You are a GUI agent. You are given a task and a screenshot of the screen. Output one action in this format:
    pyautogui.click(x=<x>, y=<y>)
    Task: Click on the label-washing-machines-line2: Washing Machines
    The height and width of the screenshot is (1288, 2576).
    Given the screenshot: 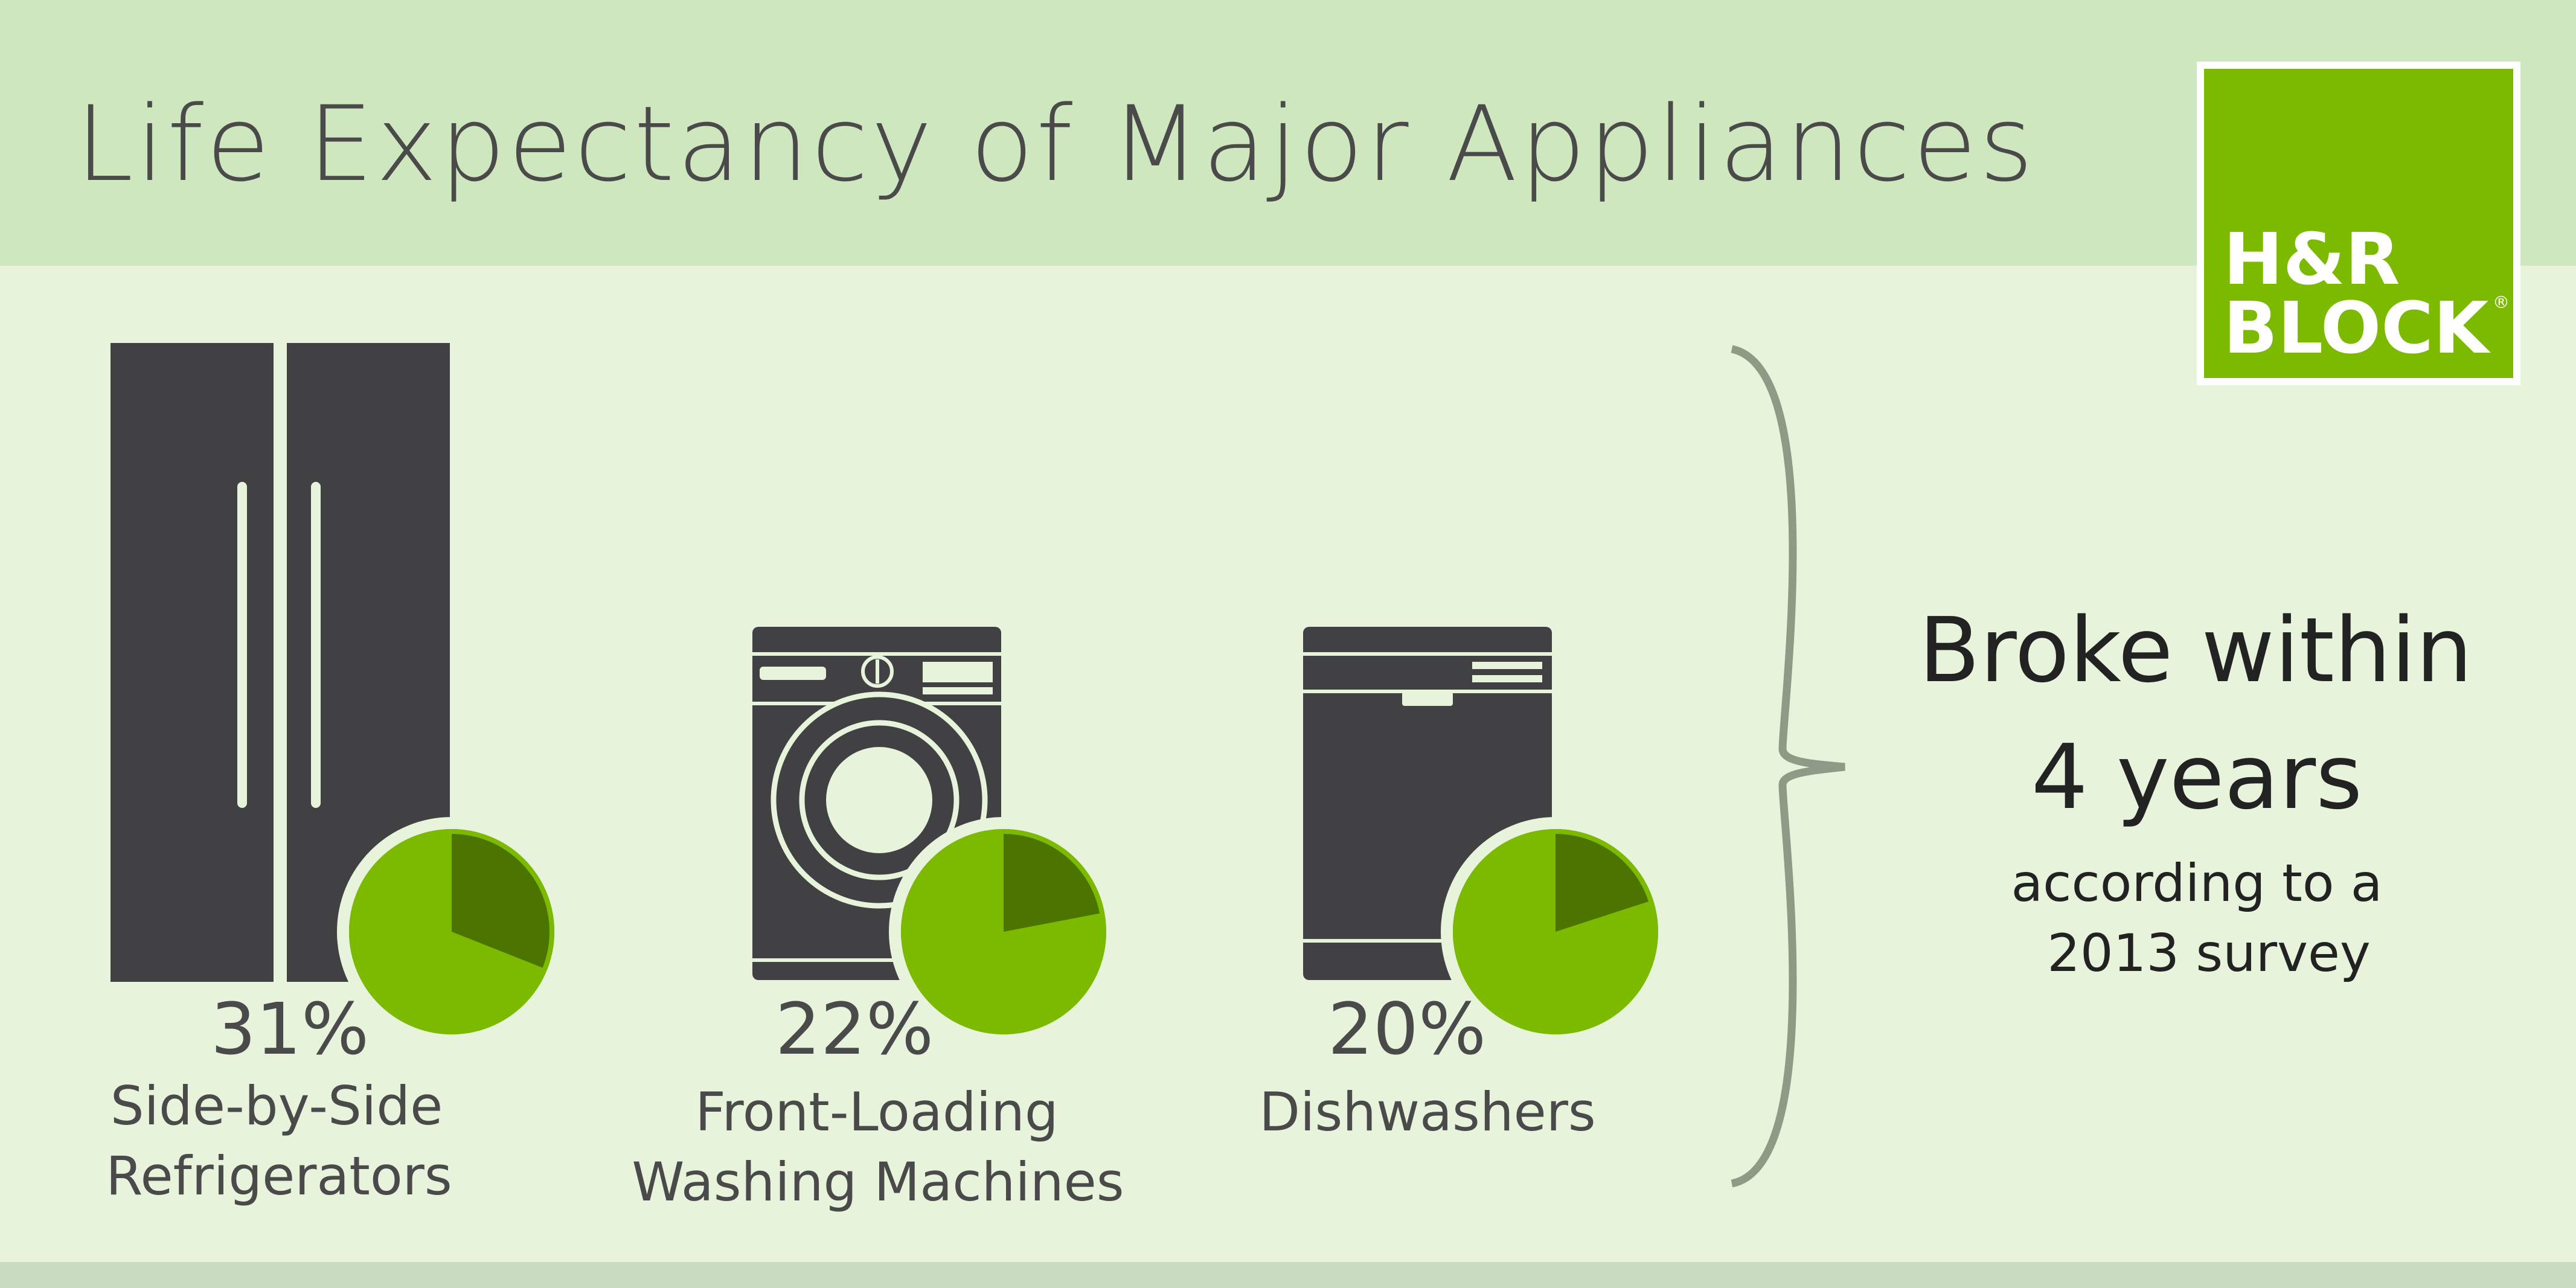 What is the action you would take?
    pyautogui.click(x=878, y=1182)
    